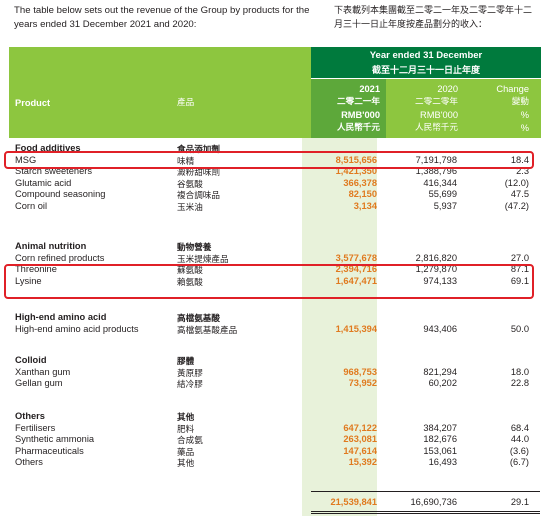 The width and height of the screenshot is (542, 527). What do you see at coordinates (198, 173) in the screenshot?
I see `product-name-zh: 澱粉甜味劑` at bounding box center [198, 173].